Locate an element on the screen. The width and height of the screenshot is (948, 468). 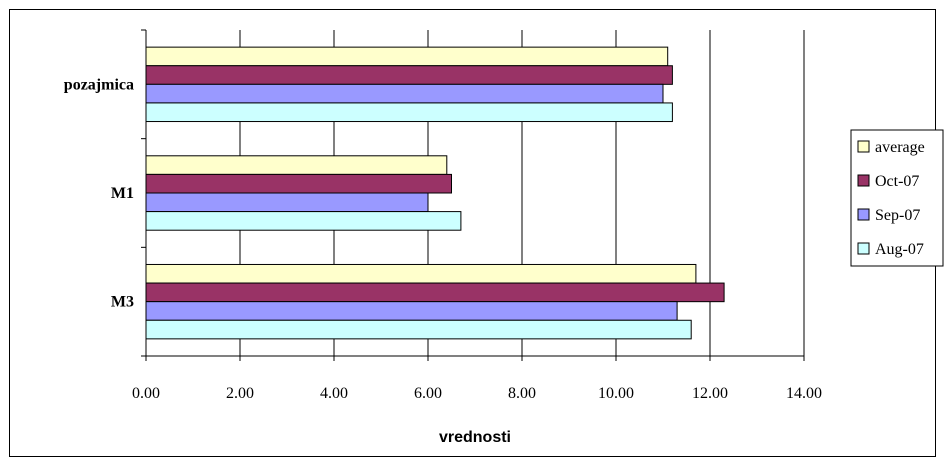
bar-sep-07-m3 is located at coordinates (411, 311).